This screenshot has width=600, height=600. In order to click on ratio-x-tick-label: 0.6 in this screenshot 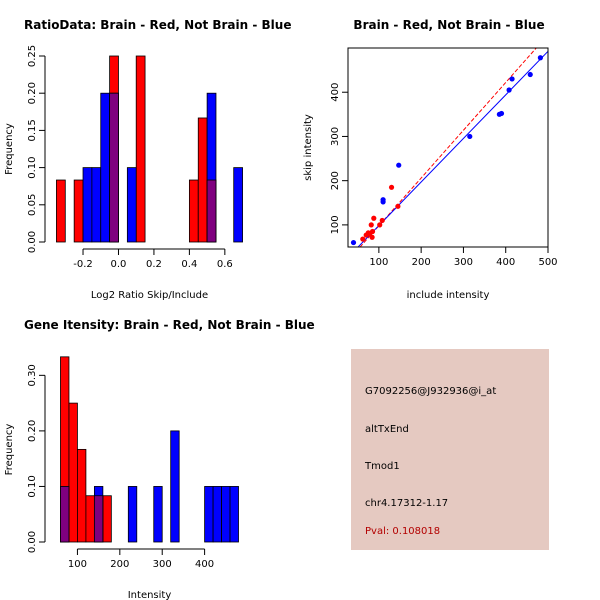, I will do `click(225, 264)`.